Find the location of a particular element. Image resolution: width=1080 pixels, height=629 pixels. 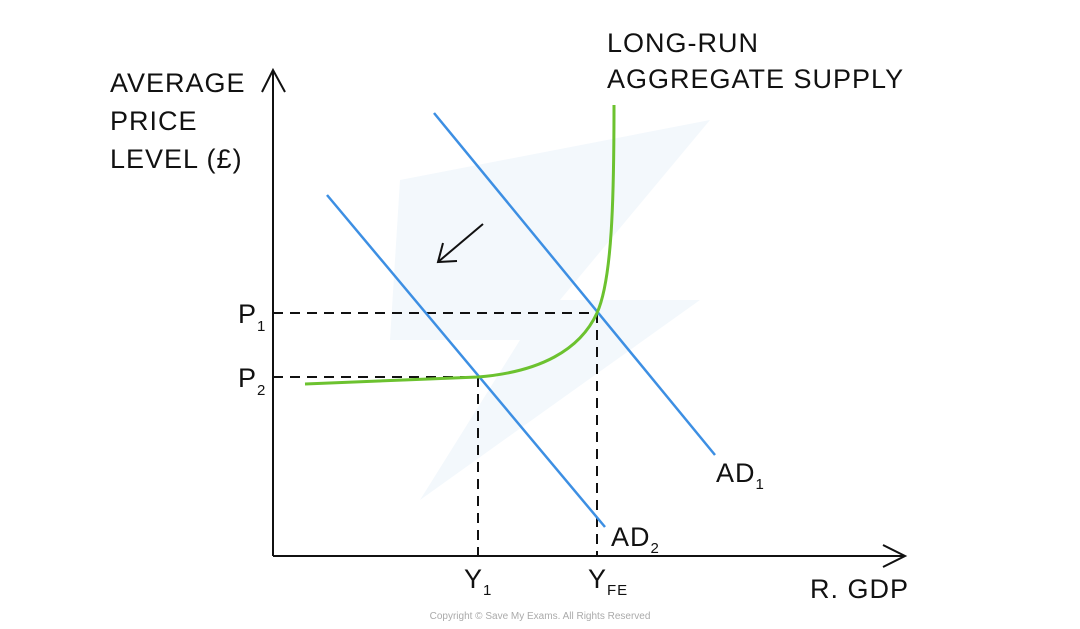

y1-label: Y1 is located at coordinates (478, 581).